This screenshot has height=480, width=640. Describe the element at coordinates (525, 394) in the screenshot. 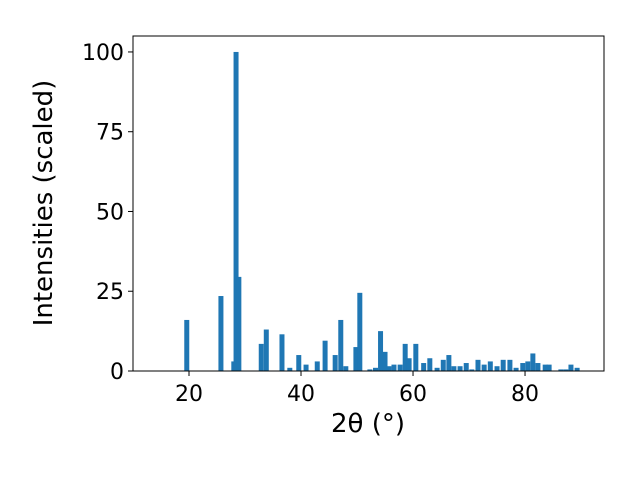

I see `x-tick-label: 80` at that location.